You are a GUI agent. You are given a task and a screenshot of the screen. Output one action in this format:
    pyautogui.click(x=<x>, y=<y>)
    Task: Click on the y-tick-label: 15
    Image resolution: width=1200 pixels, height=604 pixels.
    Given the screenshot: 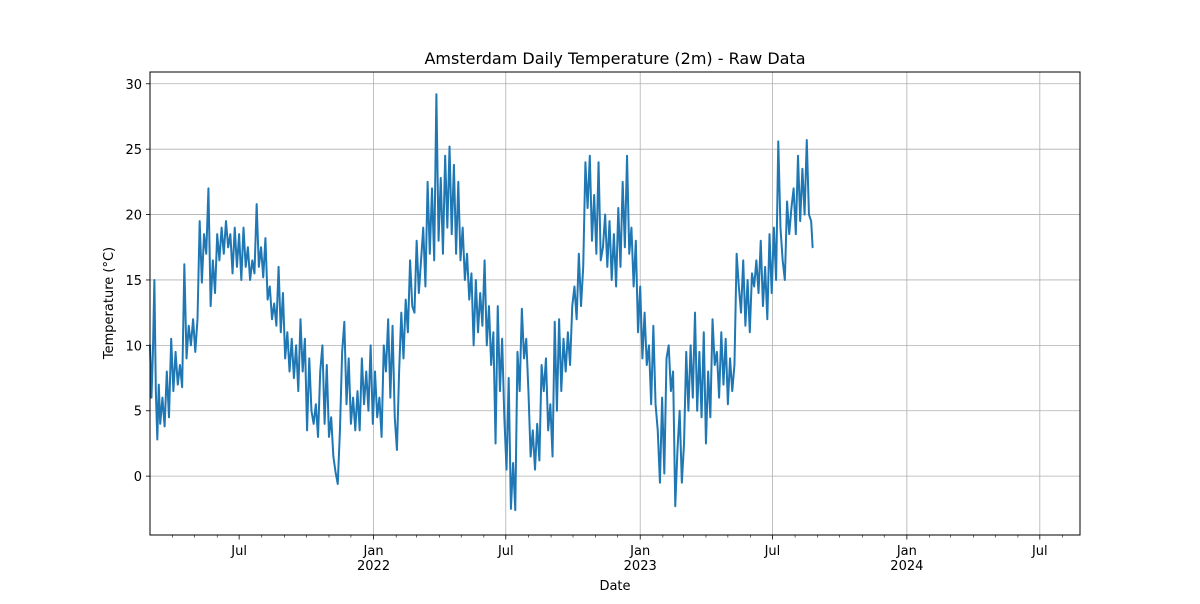 What is the action you would take?
    pyautogui.click(x=133, y=281)
    